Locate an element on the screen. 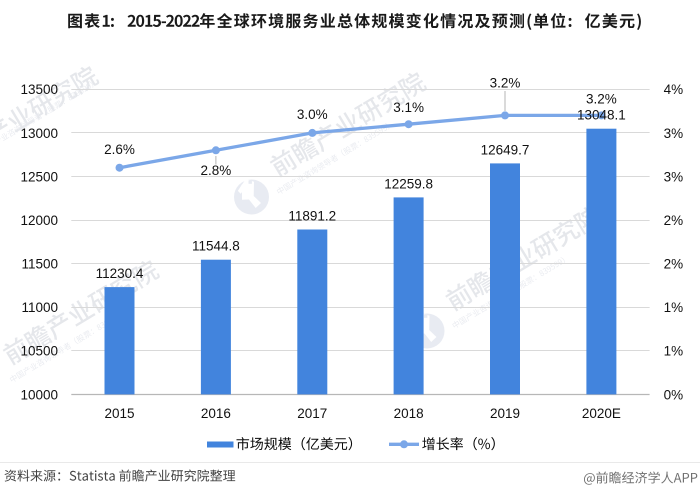 This screenshot has height=501, width=700. svg-text: 2.6% is located at coordinates (119, 149).